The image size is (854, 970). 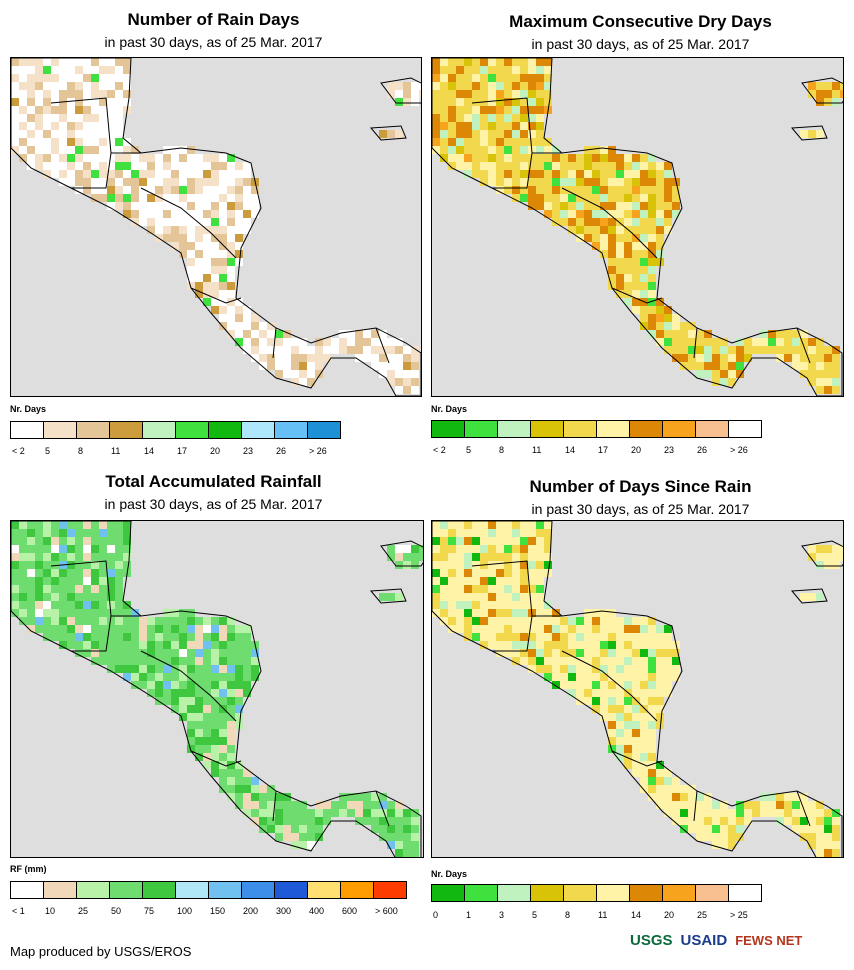 What do you see at coordinates (596, 429) in the screenshot?
I see `legend-consecutive-dry-days` at bounding box center [596, 429].